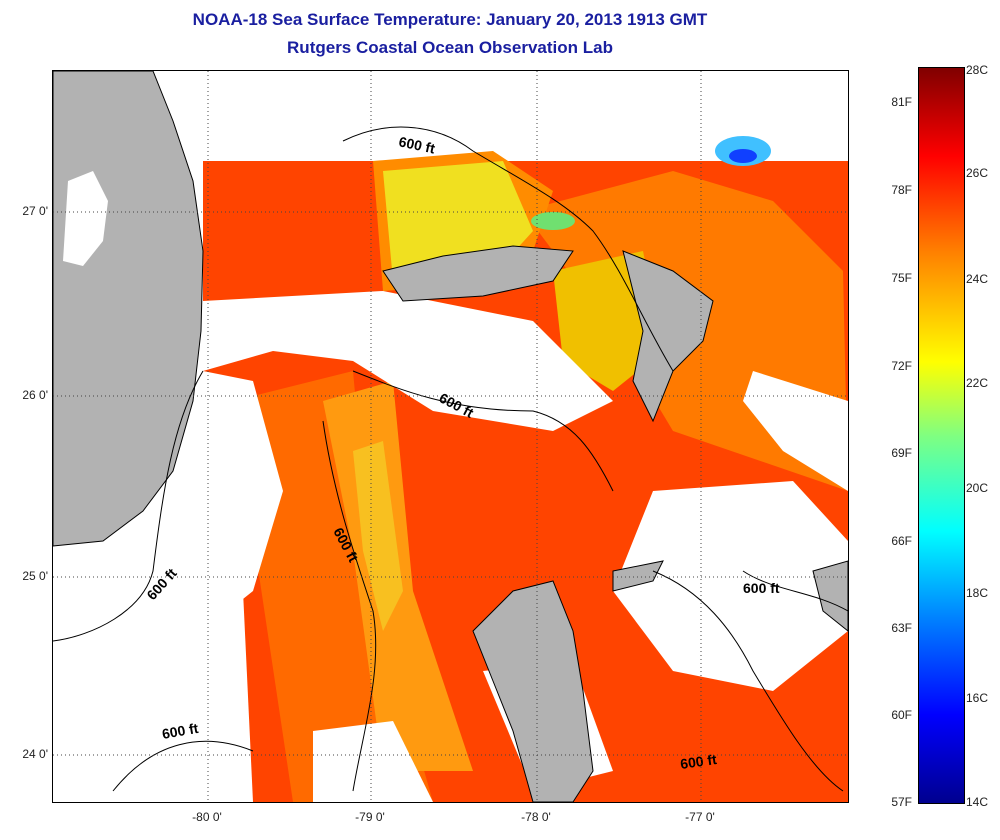  I want to click on contour-600ft-north, so click(508, 249).